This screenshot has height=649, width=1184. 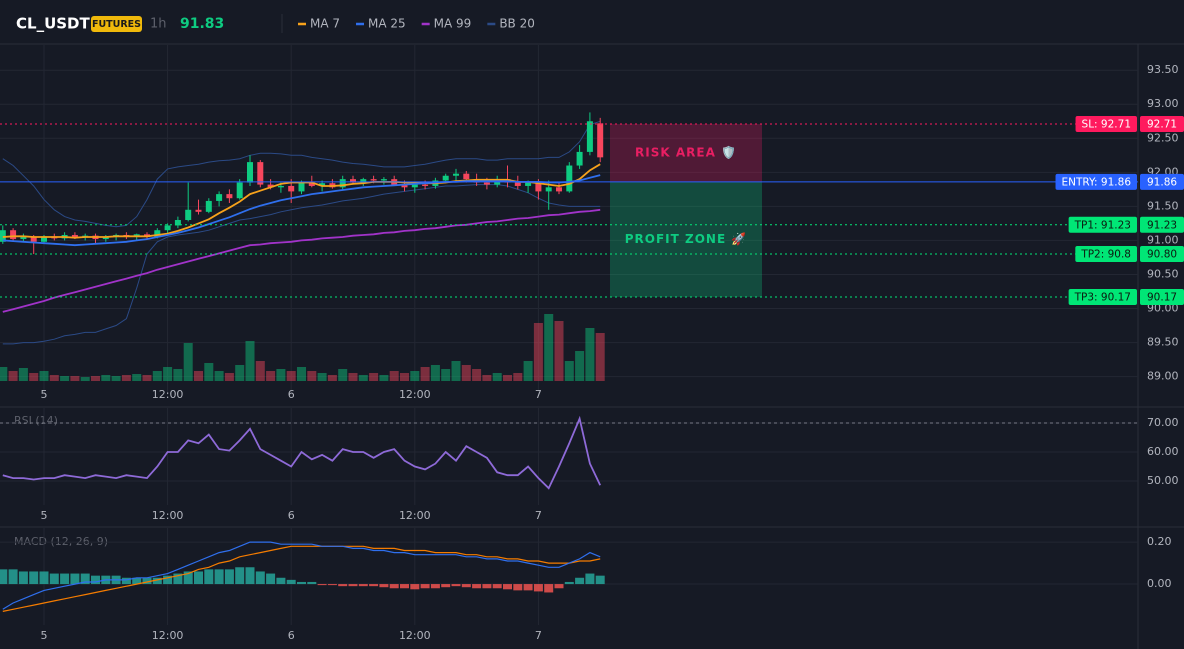 I want to click on legend-label: MA 99, so click(x=453, y=24).